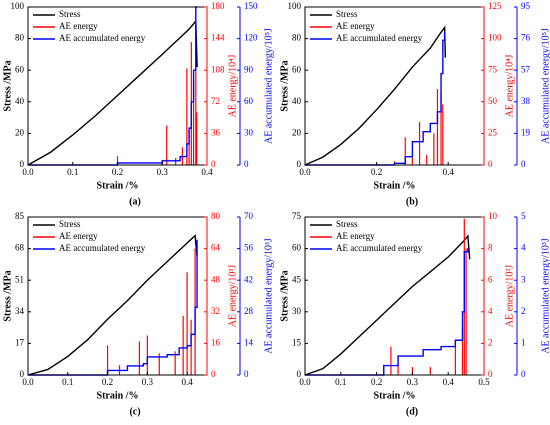  What do you see at coordinates (216, 132) in the screenshot?
I see `y2-tick-label: 36` at bounding box center [216, 132].